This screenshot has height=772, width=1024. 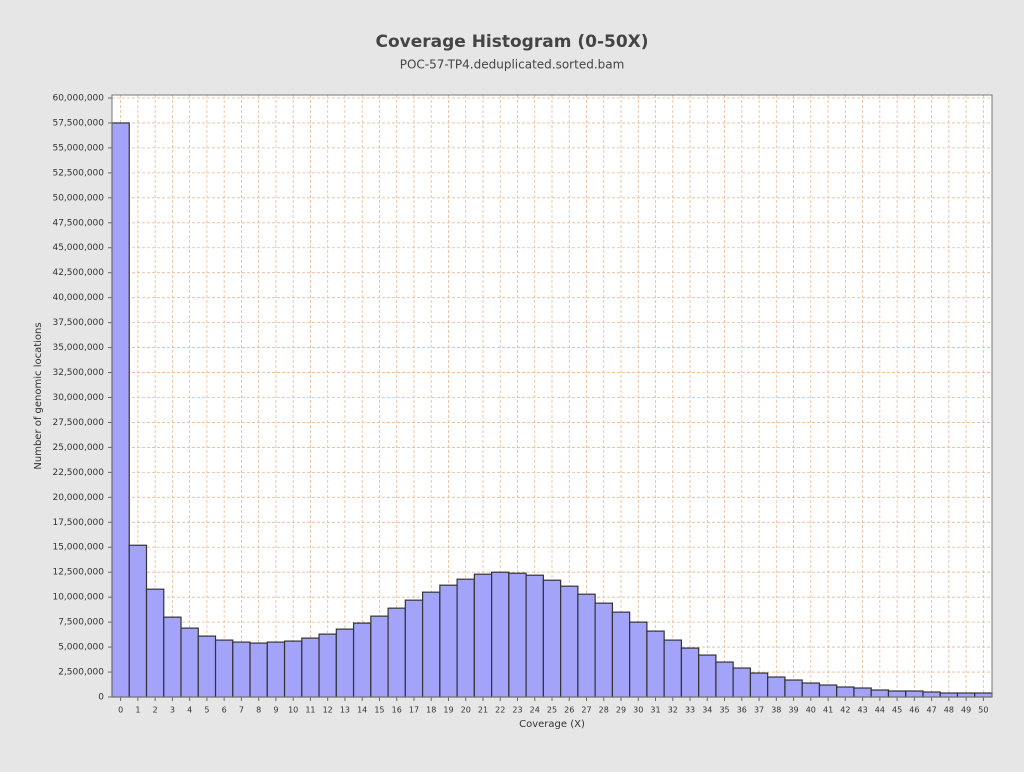 What do you see at coordinates (275, 710) in the screenshot?
I see `x-tick-label: 9` at bounding box center [275, 710].